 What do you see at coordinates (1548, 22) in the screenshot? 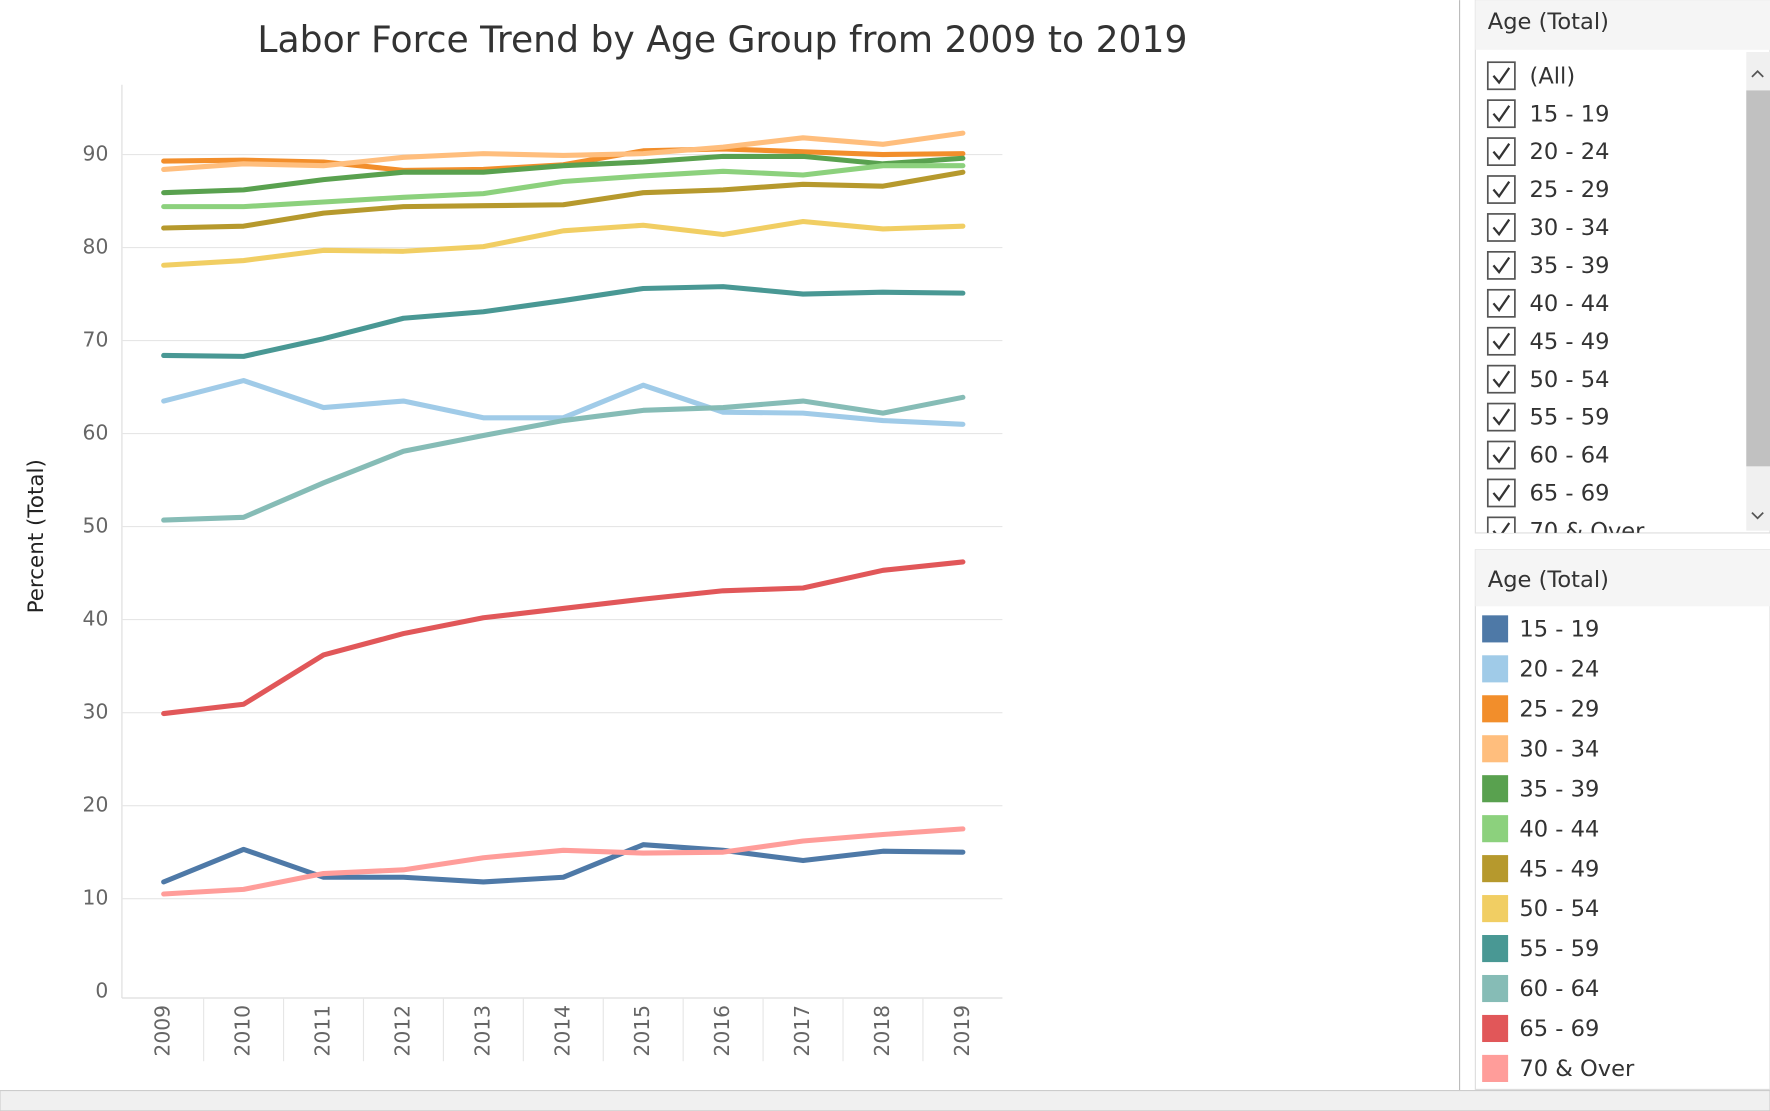
I see `filter-title: Age (Total)` at bounding box center [1548, 22].